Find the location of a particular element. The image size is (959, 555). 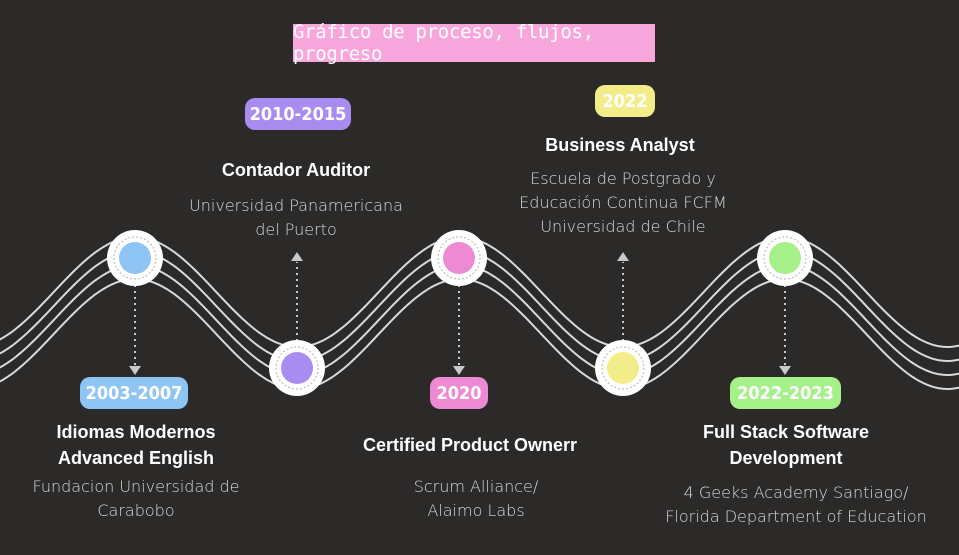

marker-2022-dot is located at coordinates (623, 368).